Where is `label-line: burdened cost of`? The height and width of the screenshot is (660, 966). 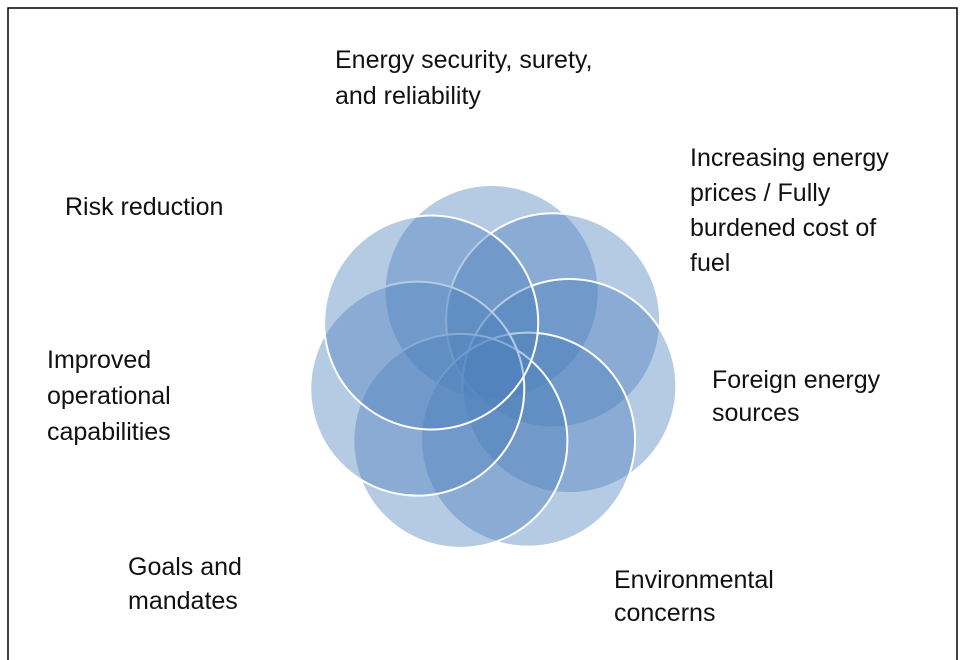
label-line: burdened cost of is located at coordinates (783, 228).